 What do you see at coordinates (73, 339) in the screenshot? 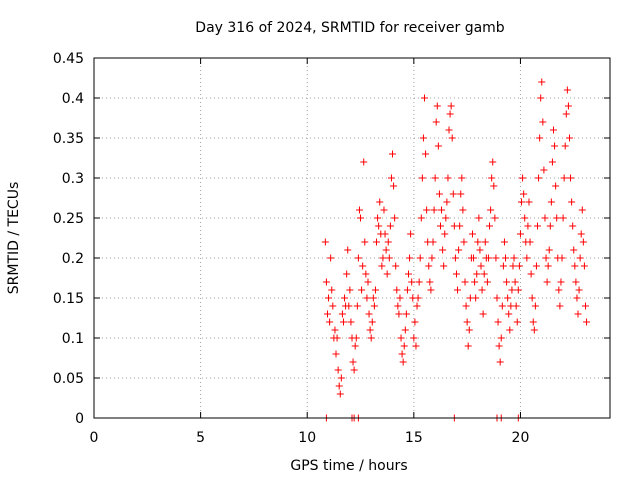
I see `y-tick-label: 0.1` at bounding box center [73, 339].